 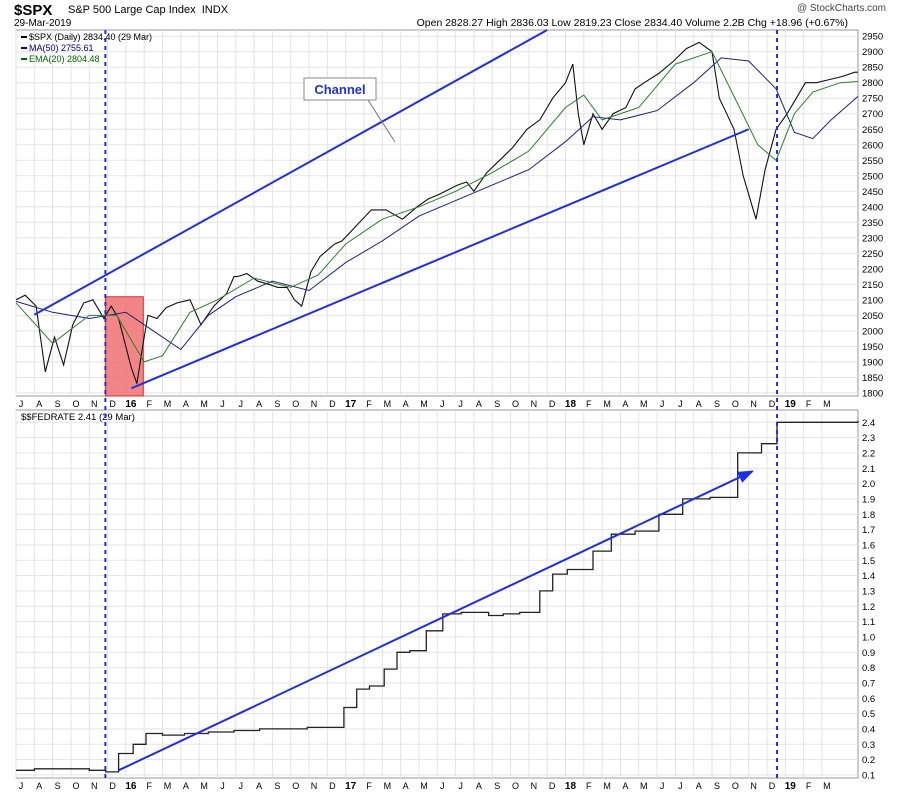 I want to click on rate-trend-arrowhead, so click(x=746, y=476).